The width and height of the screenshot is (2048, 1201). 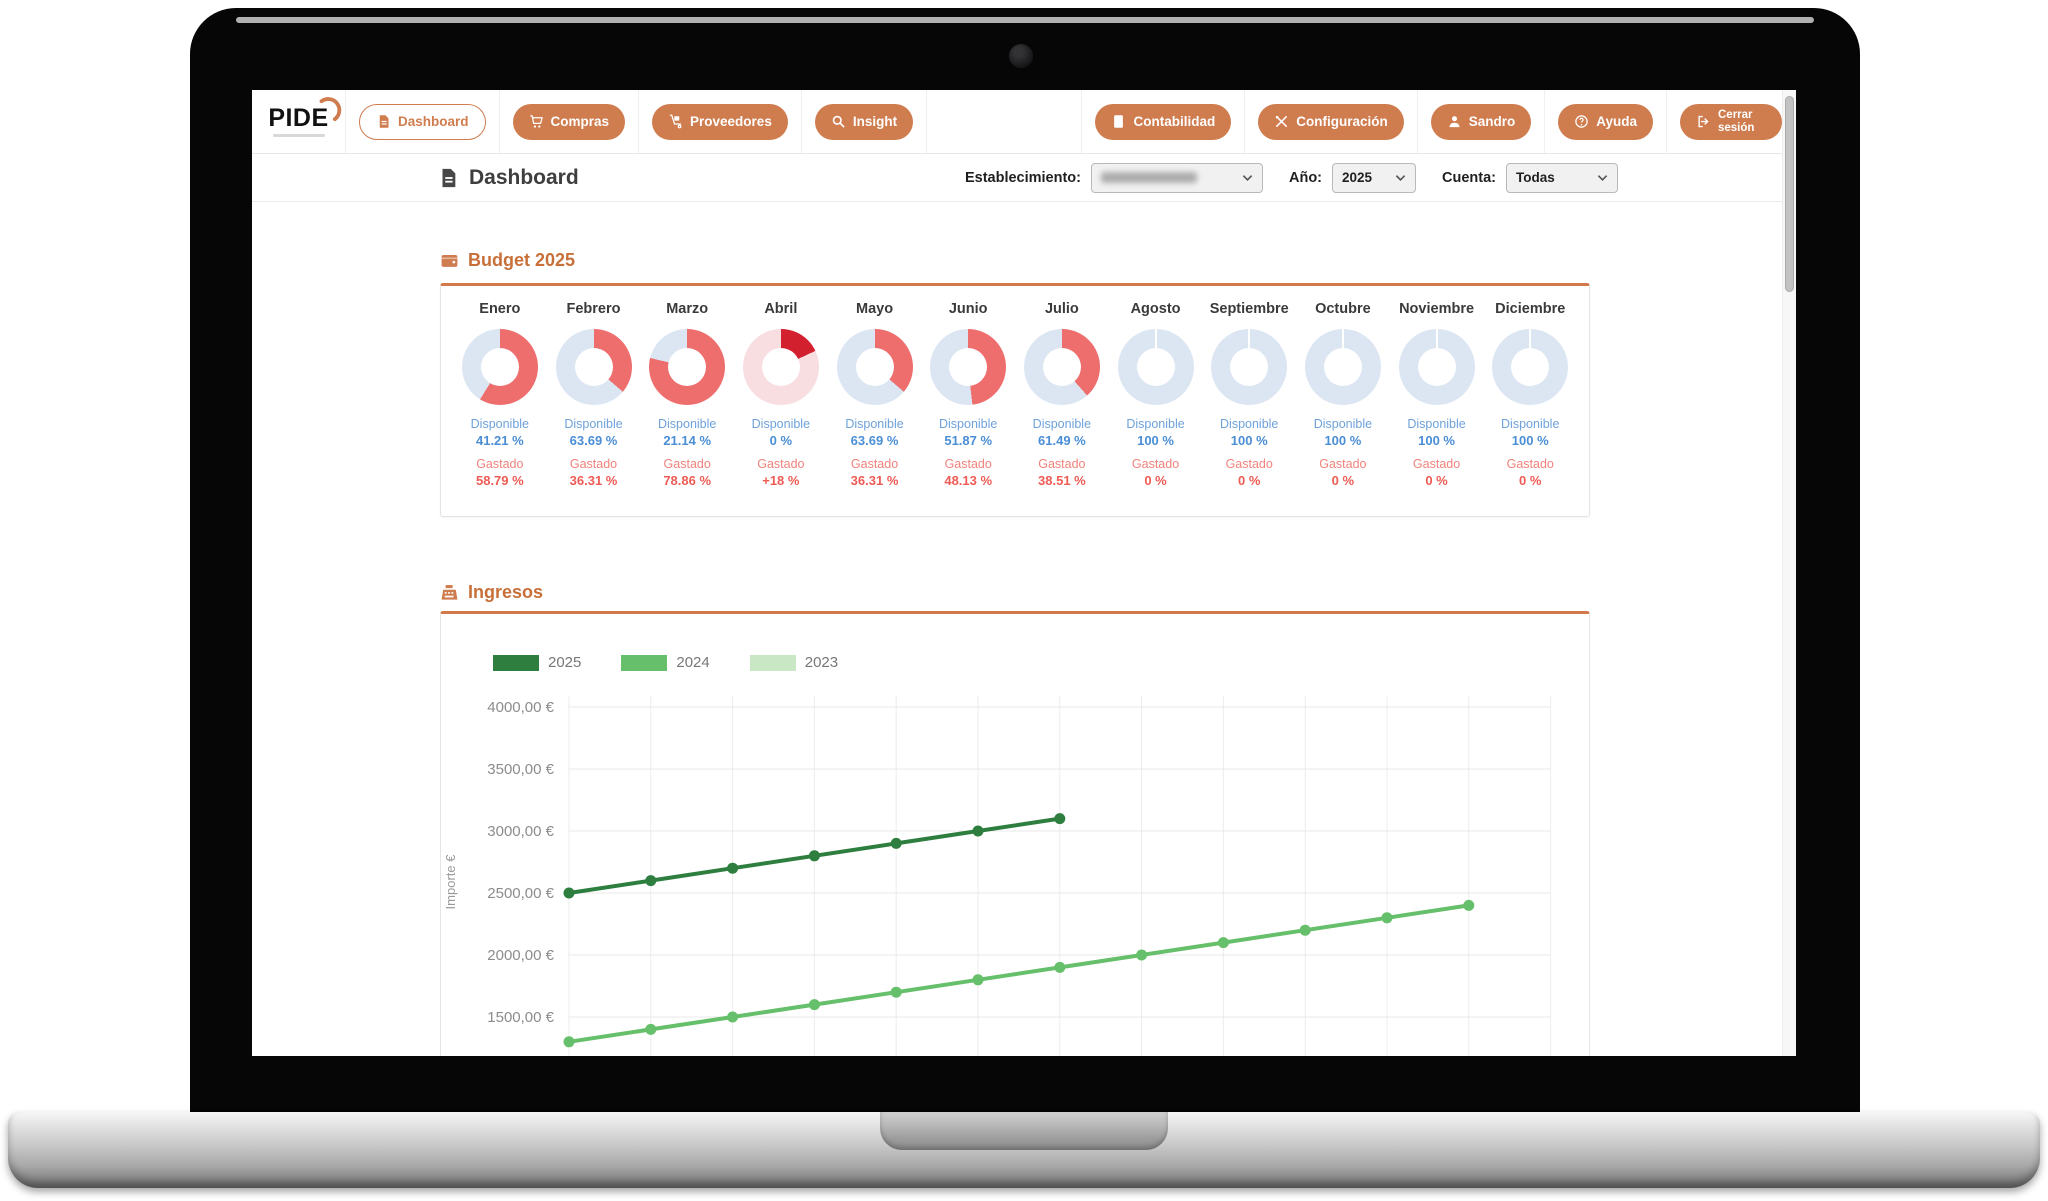 What do you see at coordinates (1021, 56) in the screenshot?
I see `webcam` at bounding box center [1021, 56].